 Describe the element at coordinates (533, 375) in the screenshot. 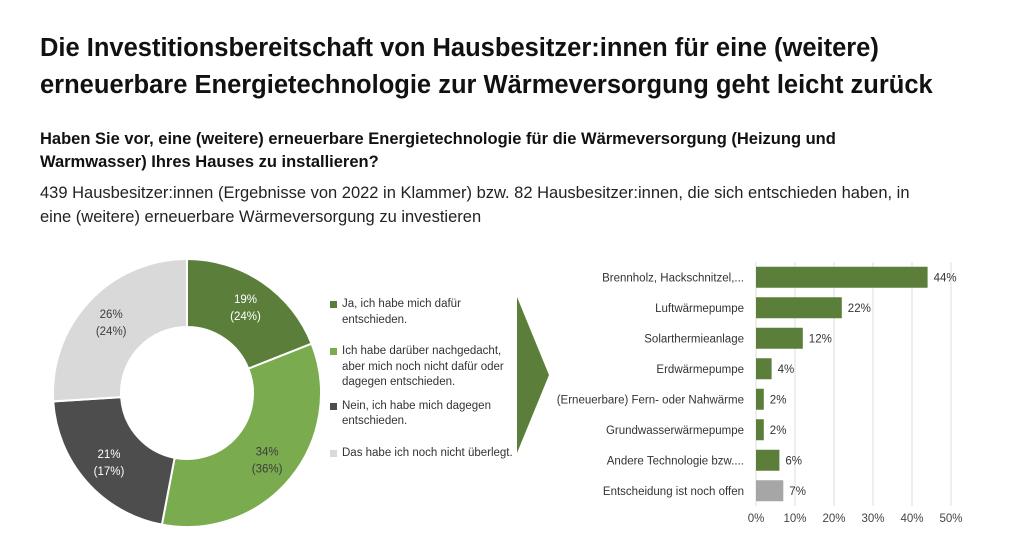

I see `arrow-chevron-icon` at that location.